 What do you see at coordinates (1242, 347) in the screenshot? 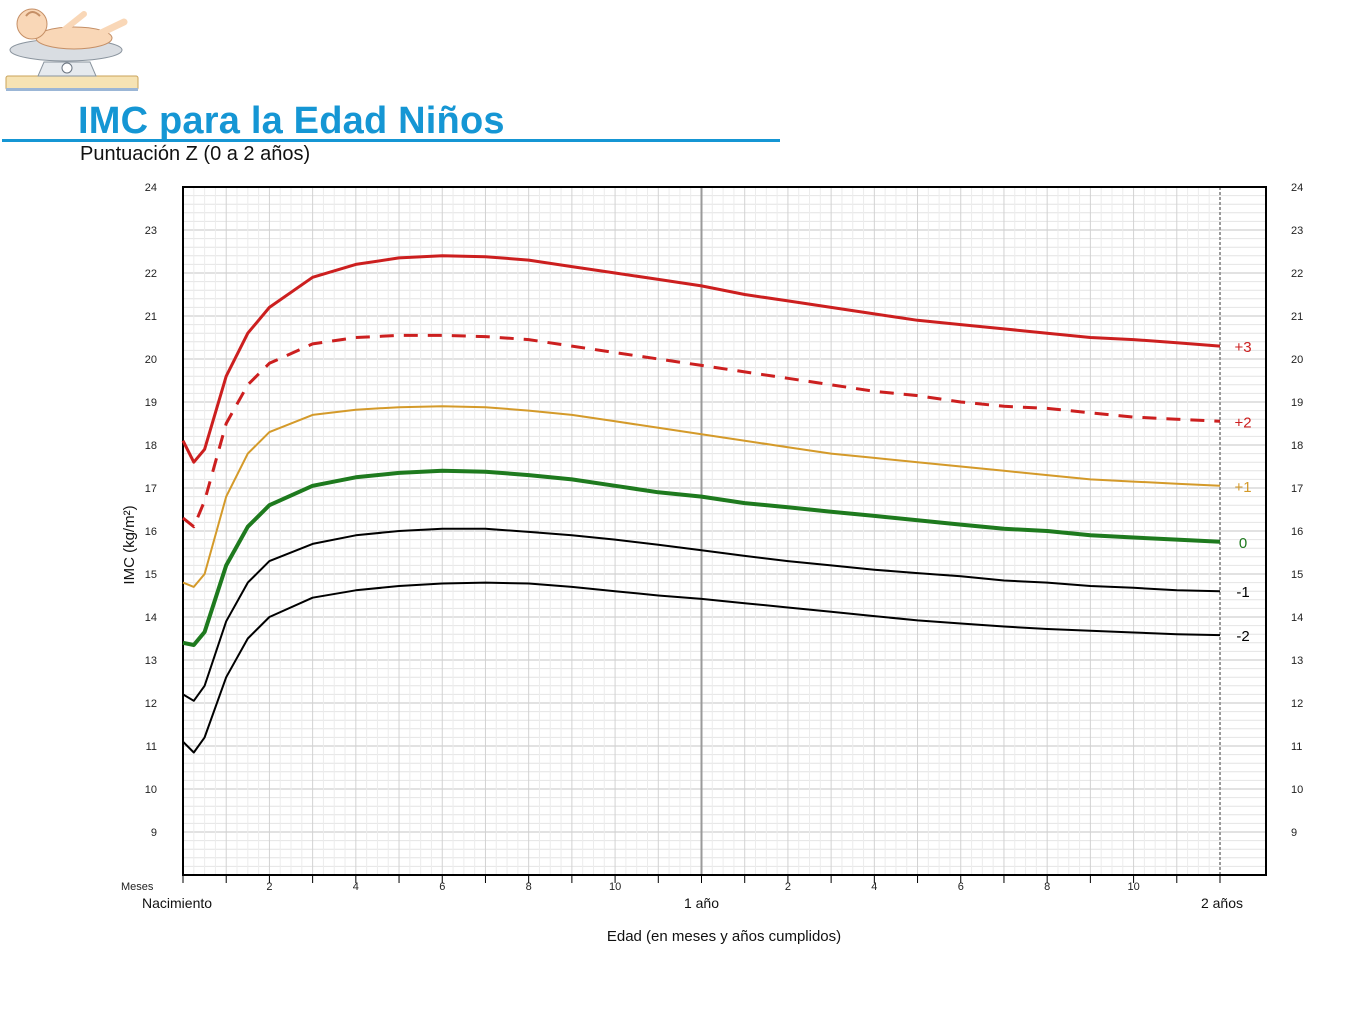
I see `series-label-zplus3: +3` at bounding box center [1242, 347].